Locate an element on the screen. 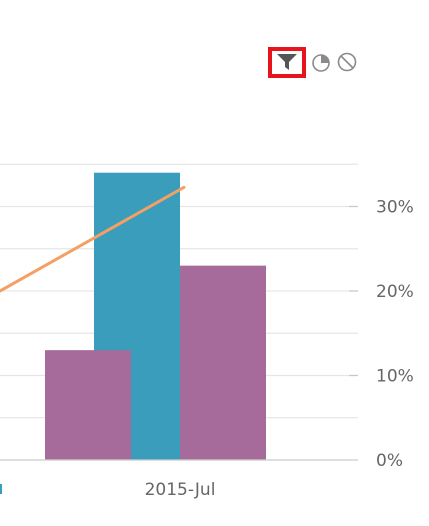  y-tick-label: 20% is located at coordinates (395, 292).